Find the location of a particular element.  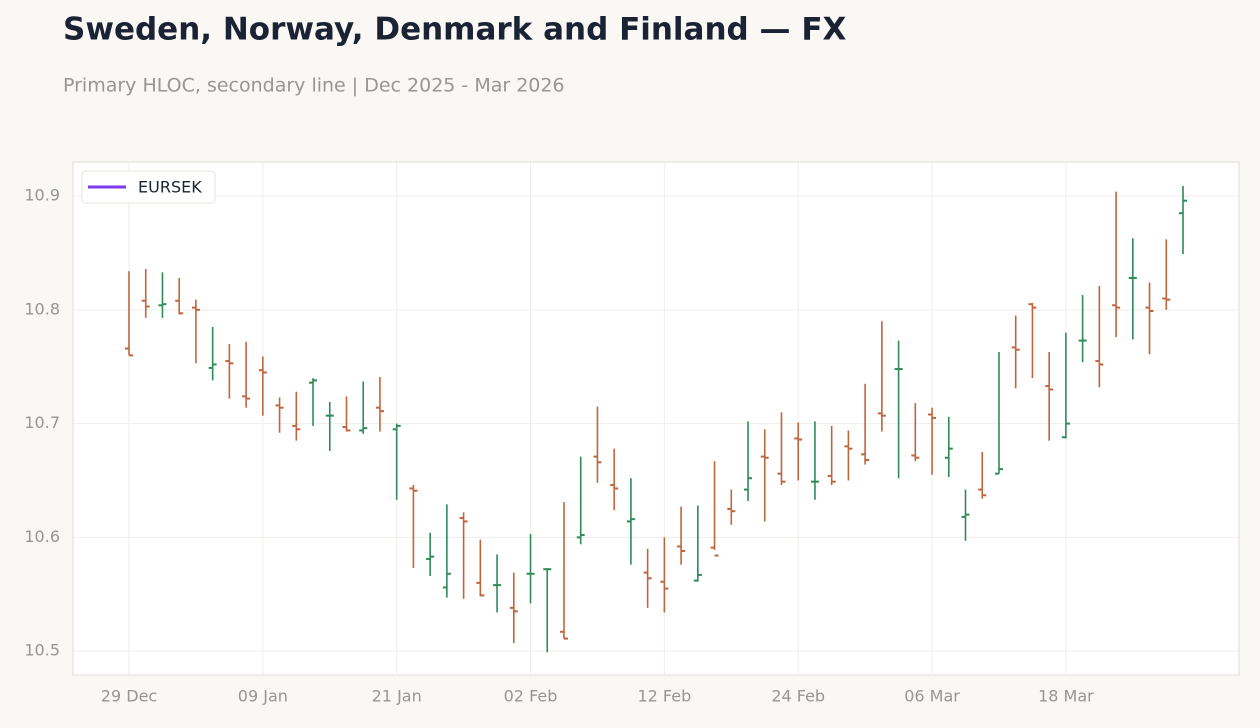

x-tick-label: 02 Feb is located at coordinates (531, 696).